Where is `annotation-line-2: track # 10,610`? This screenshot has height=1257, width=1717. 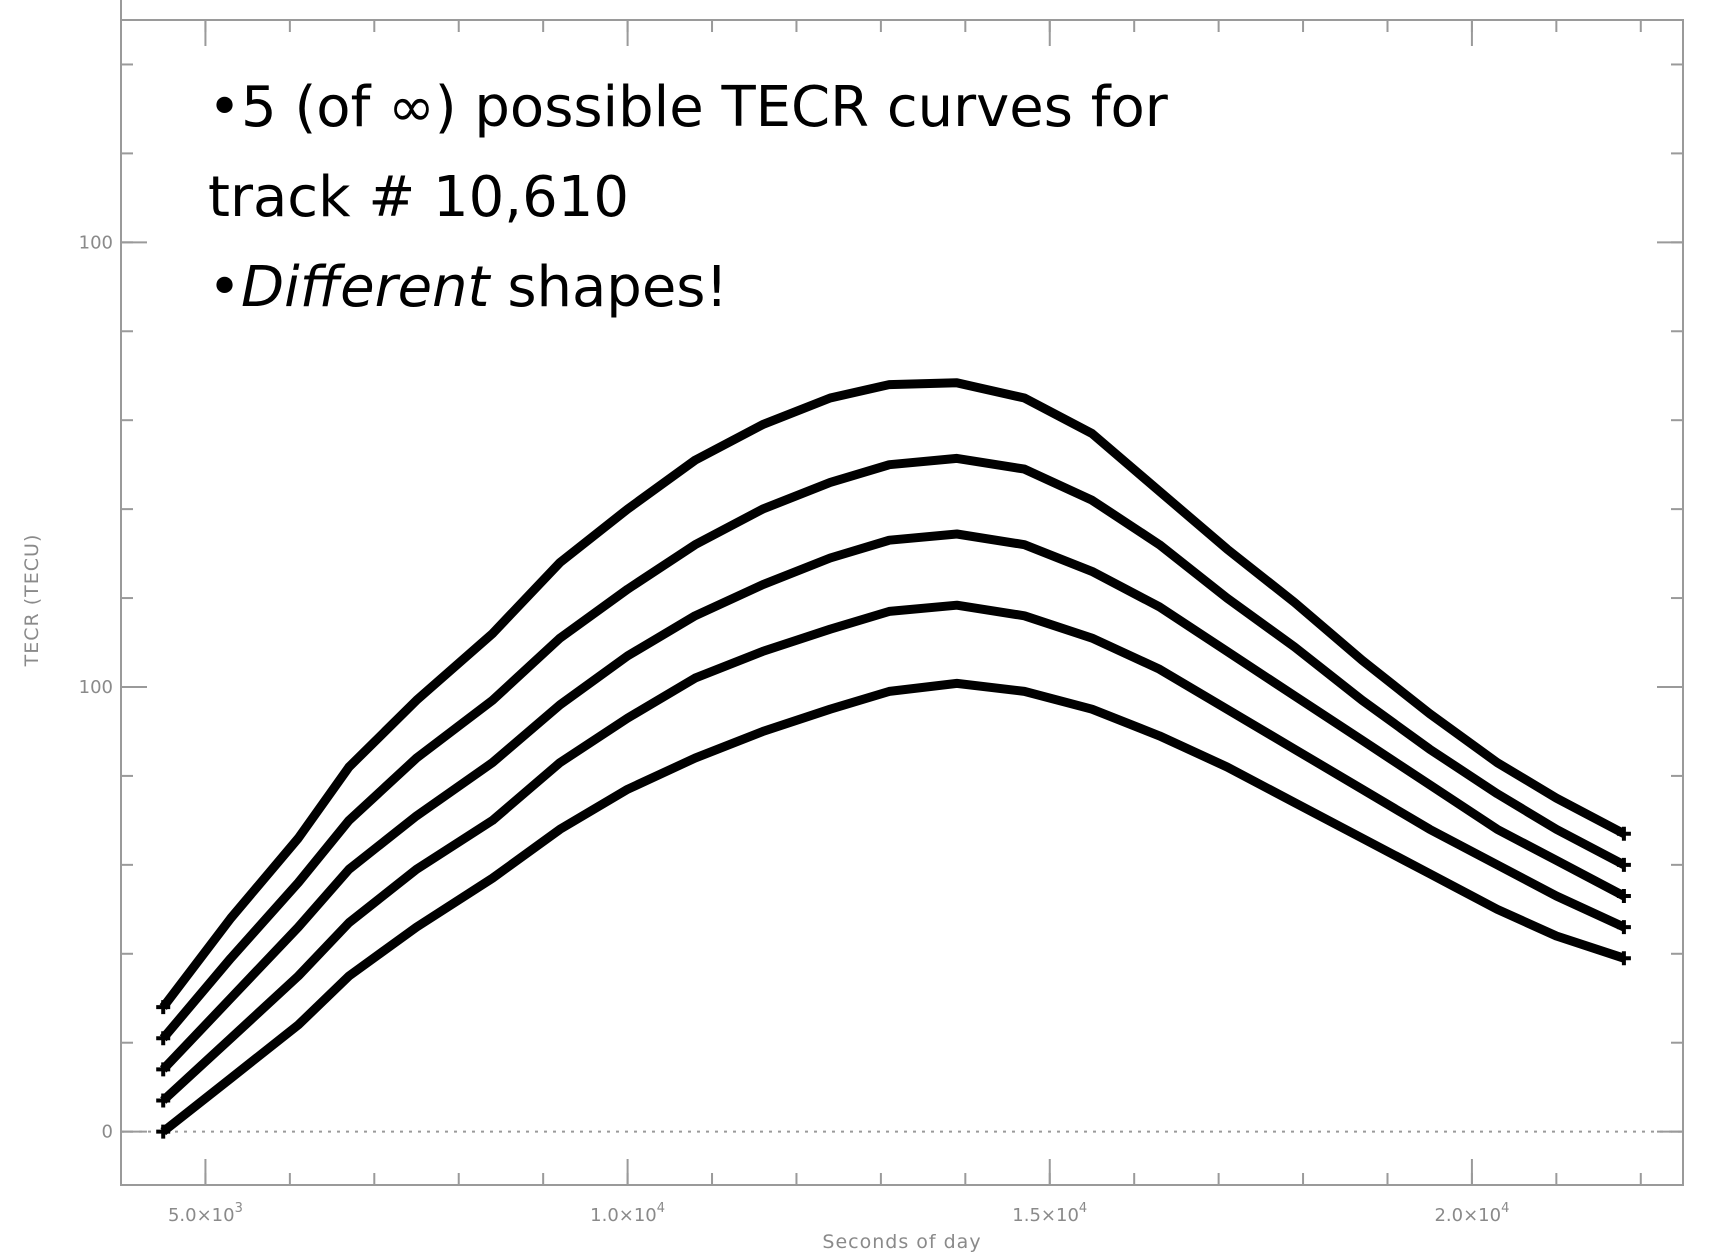
annotation-line-2: track # 10,610 is located at coordinates (418, 197).